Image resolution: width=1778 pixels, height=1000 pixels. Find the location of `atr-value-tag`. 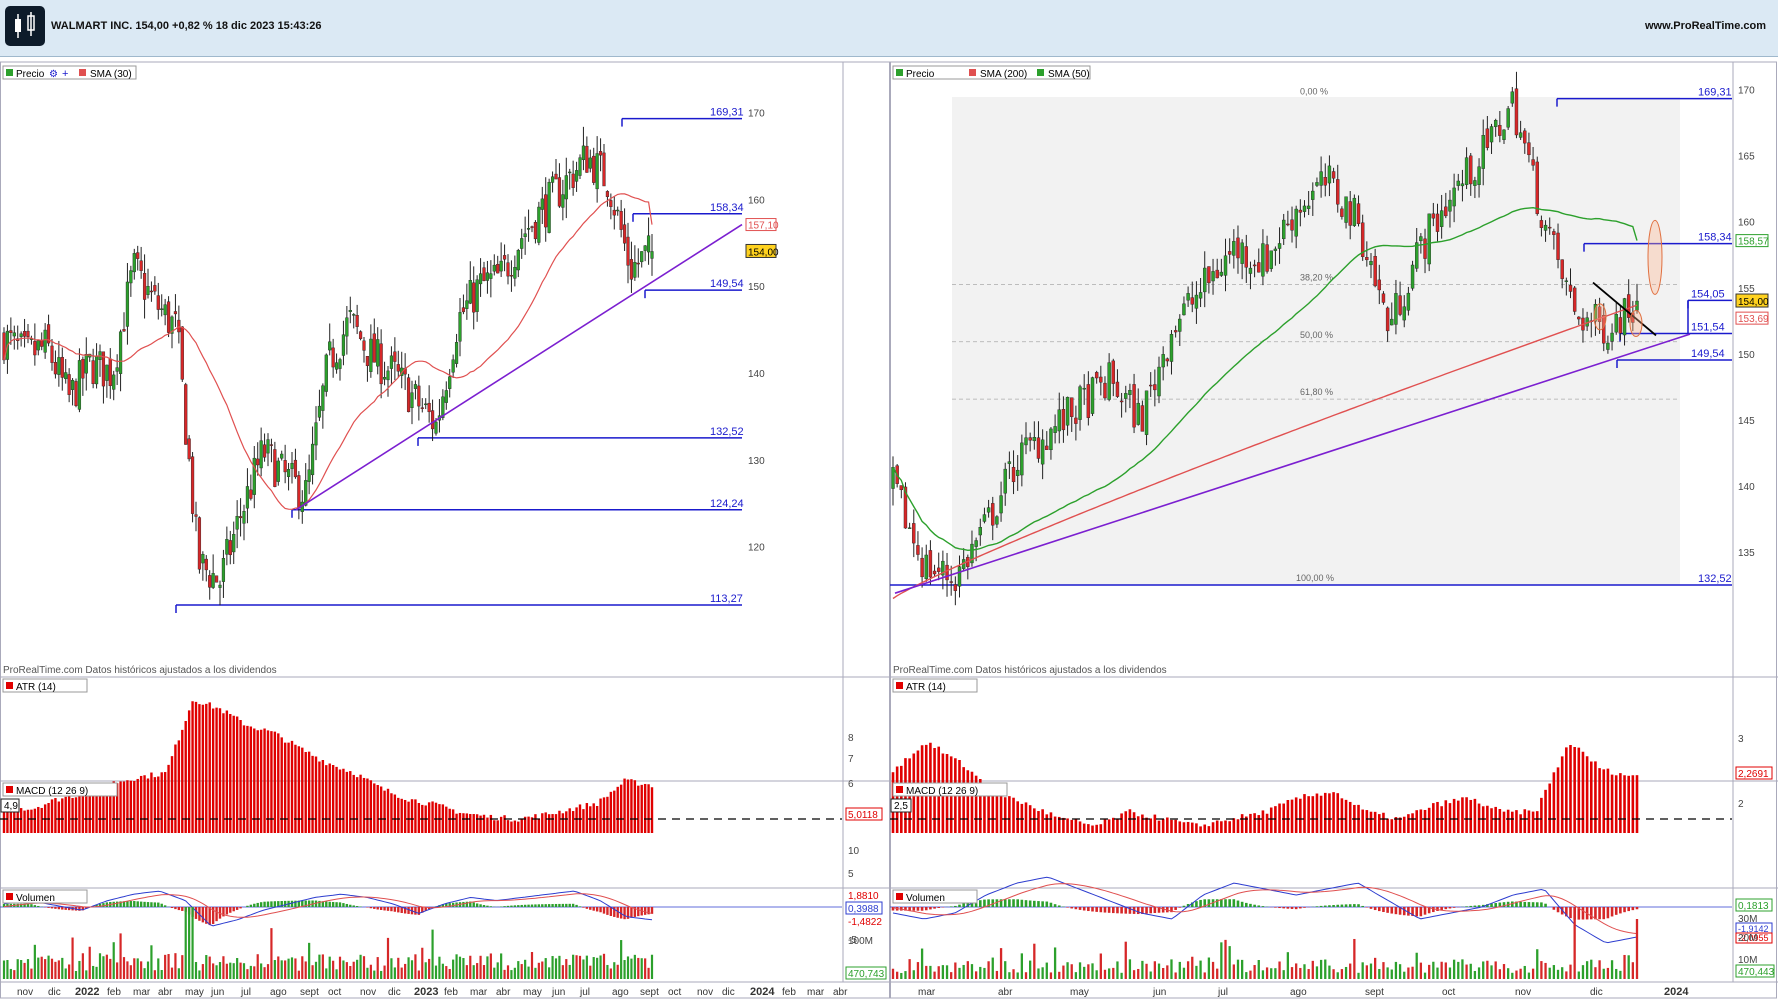

atr-value-tag is located at coordinates (864, 814).